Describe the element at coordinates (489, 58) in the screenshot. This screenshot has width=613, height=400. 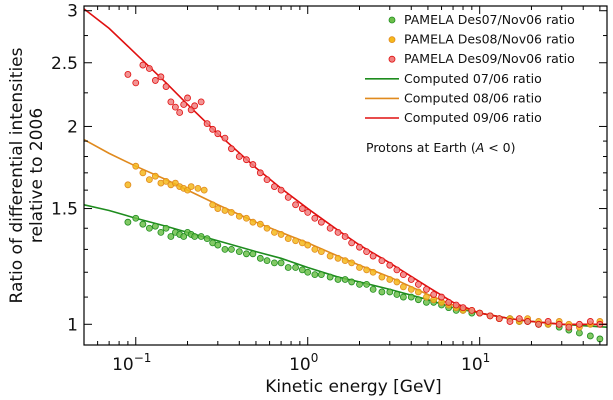
I see `legend-label: PAMELA Des09/Nov06 ratio` at that location.